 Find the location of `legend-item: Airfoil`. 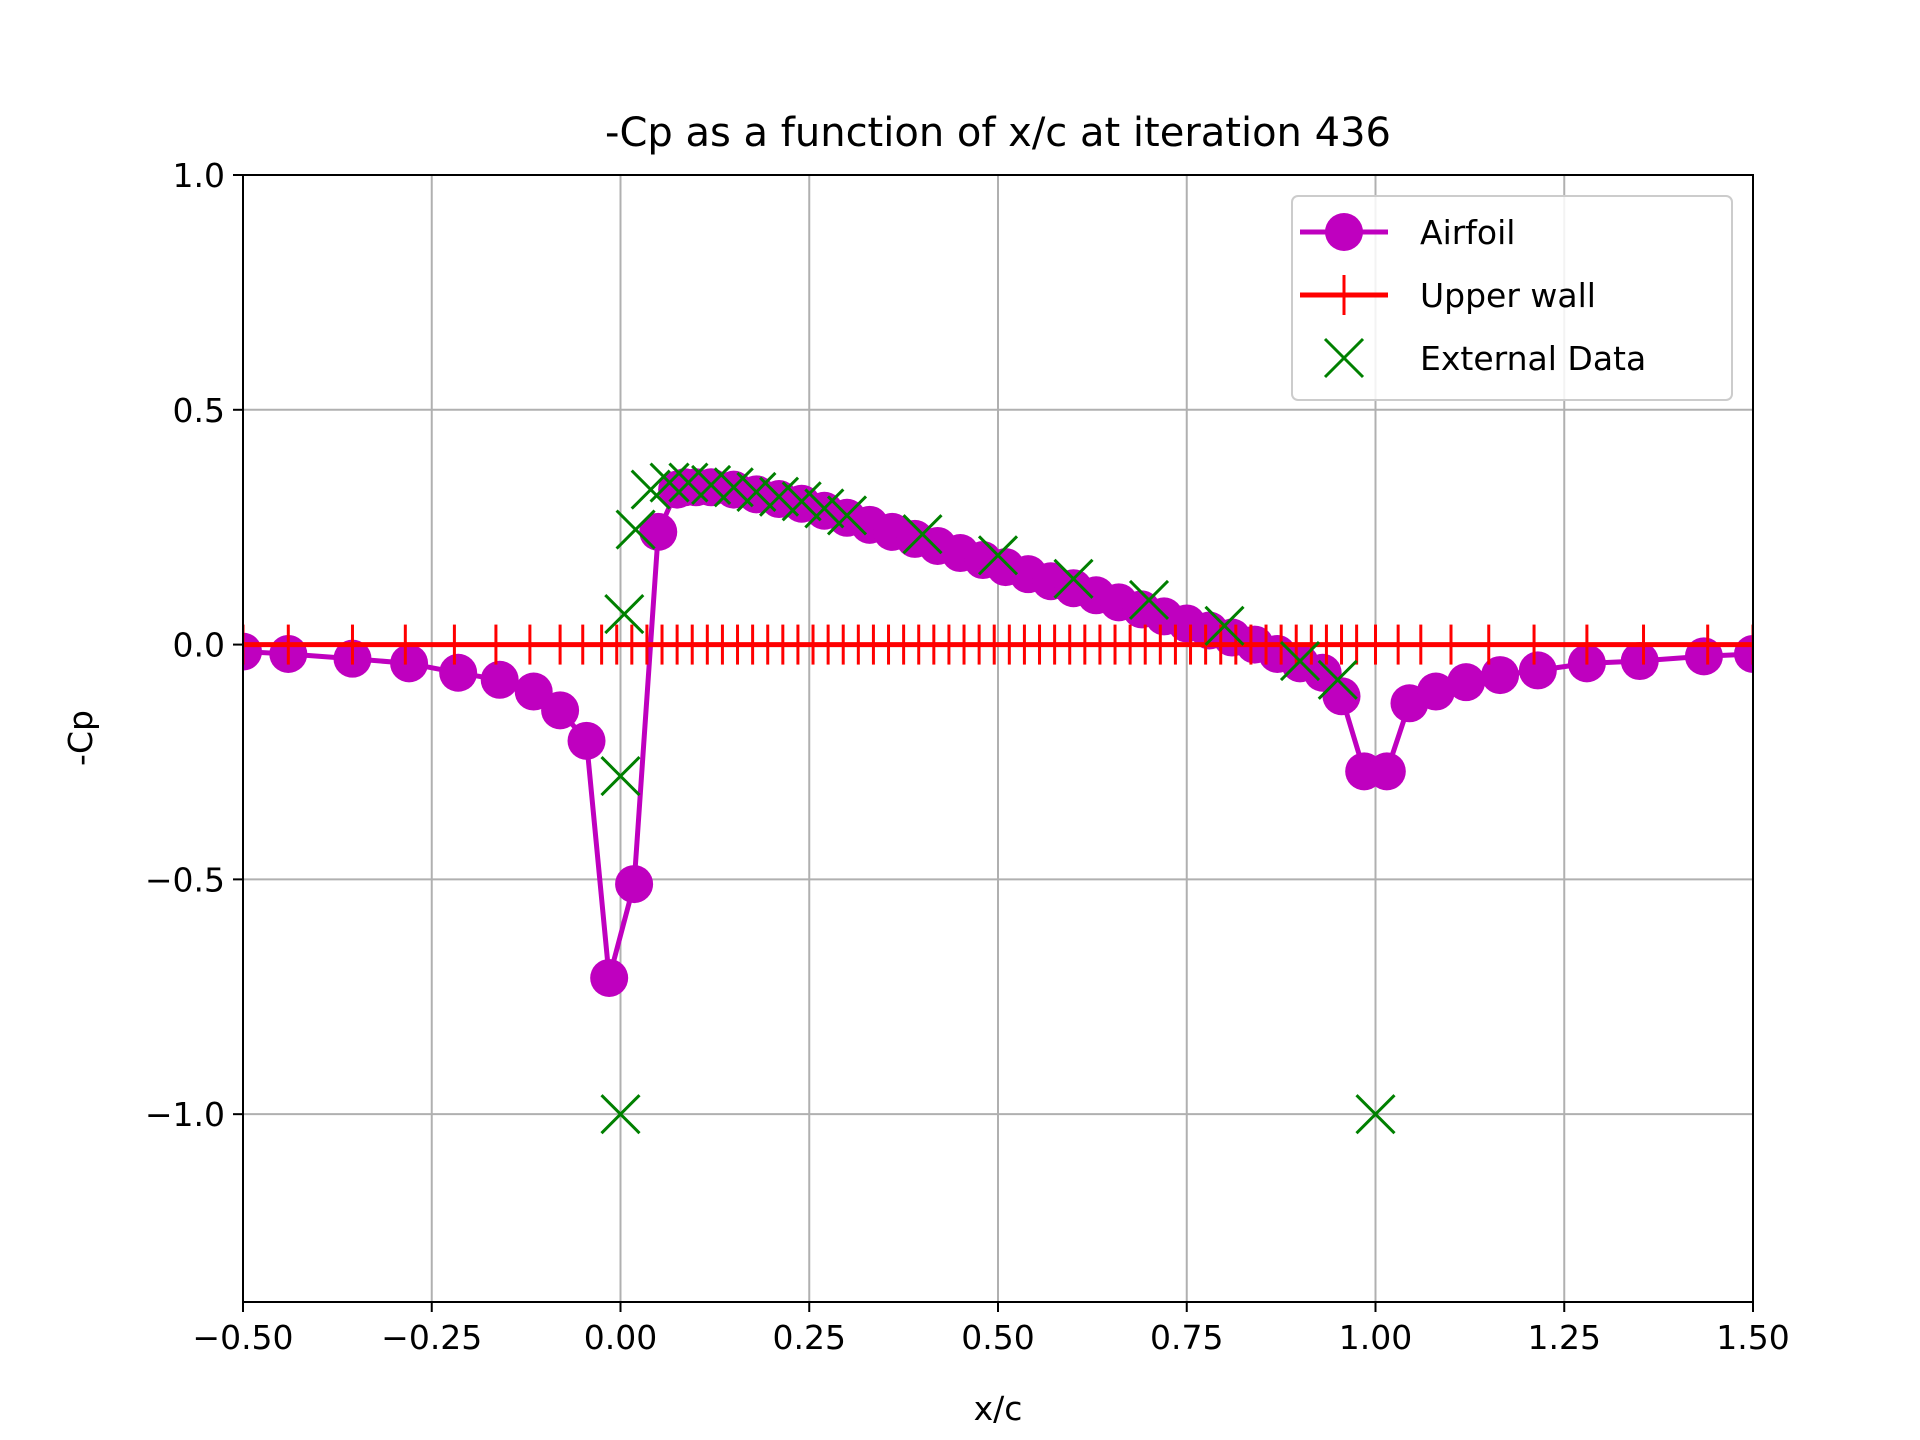

legend-item: Airfoil is located at coordinates (1407, 232).